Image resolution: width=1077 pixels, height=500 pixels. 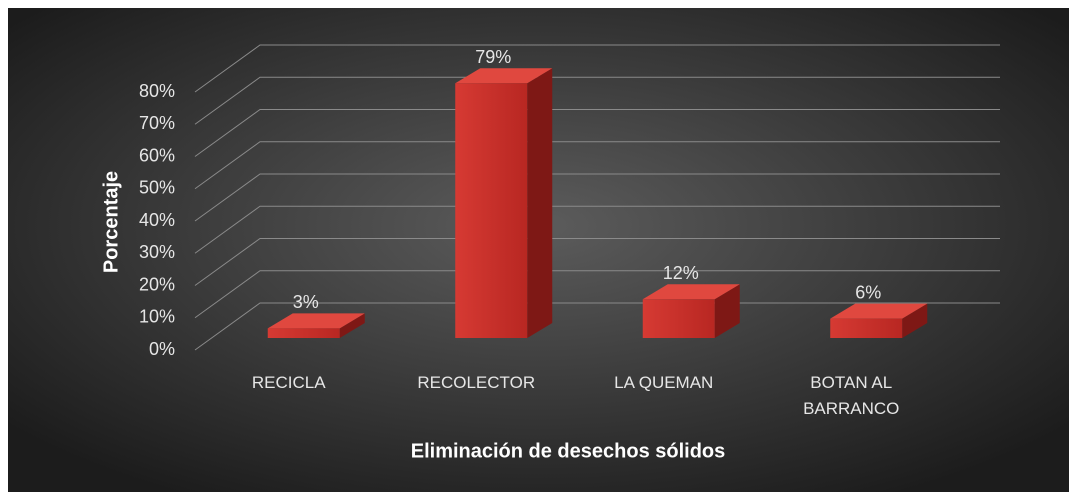 I want to click on x-tick-label: LA QUEMAN, so click(x=664, y=382).